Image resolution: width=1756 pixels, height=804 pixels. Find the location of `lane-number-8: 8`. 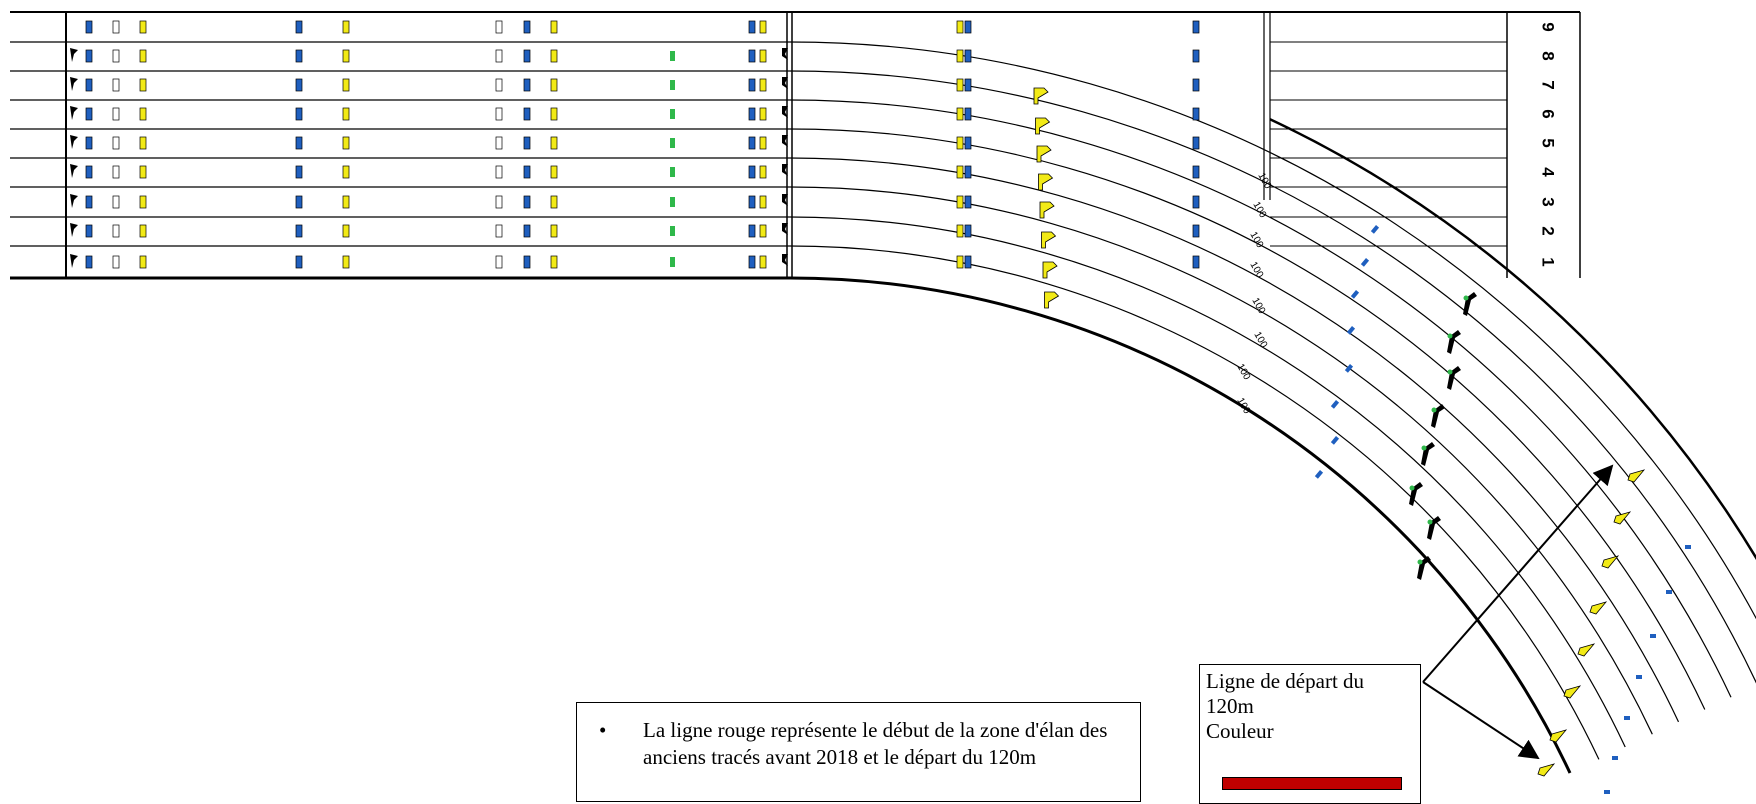

lane-number-8: 8 is located at coordinates (1548, 55).